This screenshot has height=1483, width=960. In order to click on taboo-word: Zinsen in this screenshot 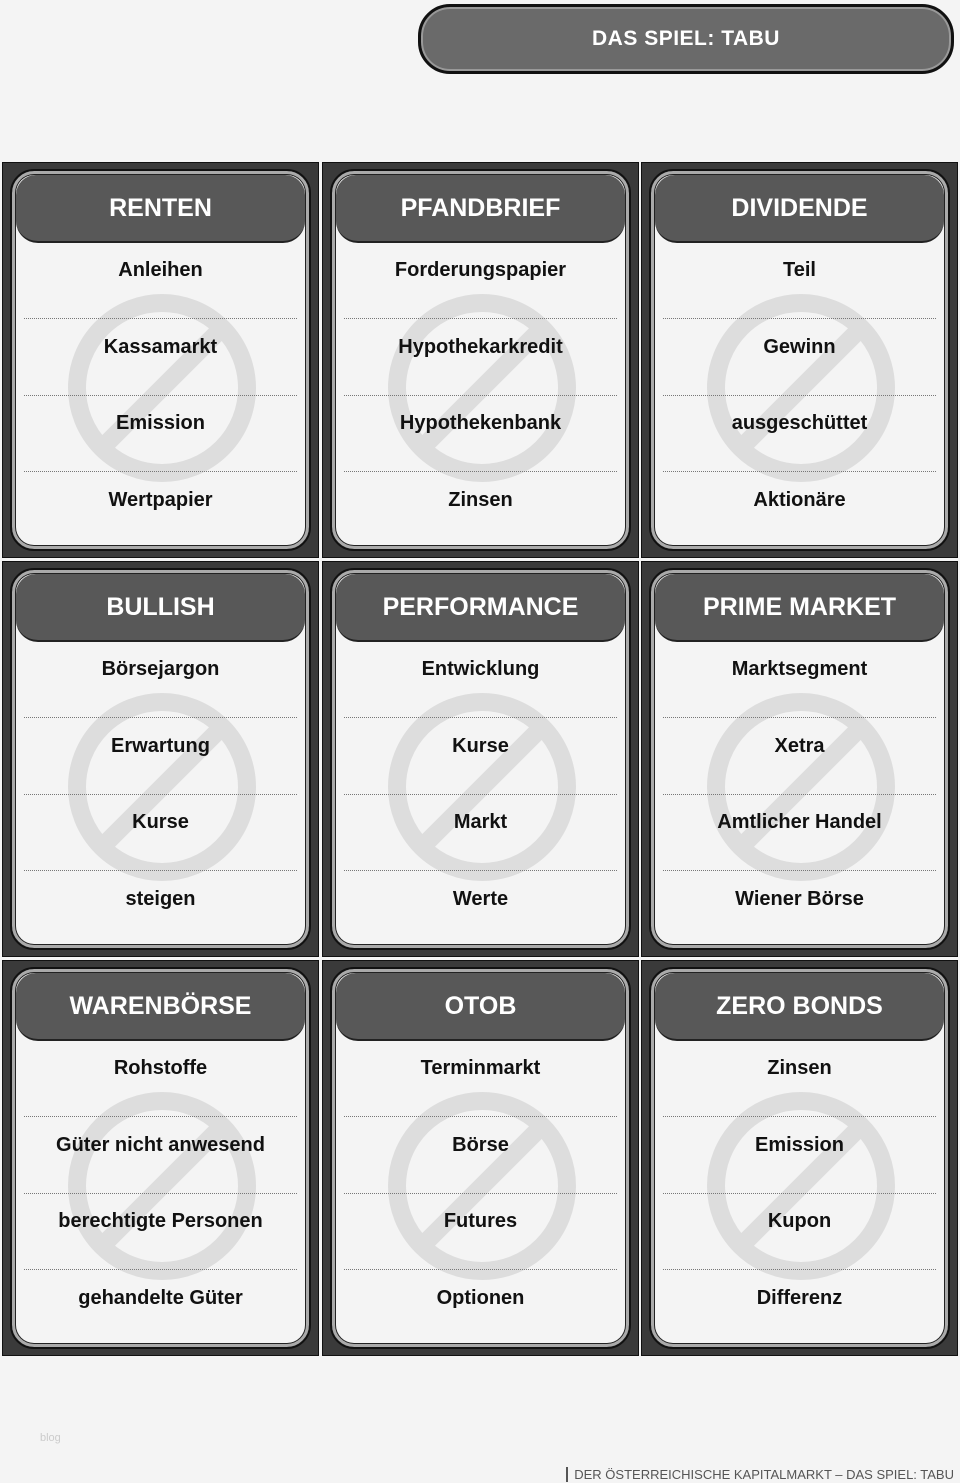, I will do `click(799, 1068)`.